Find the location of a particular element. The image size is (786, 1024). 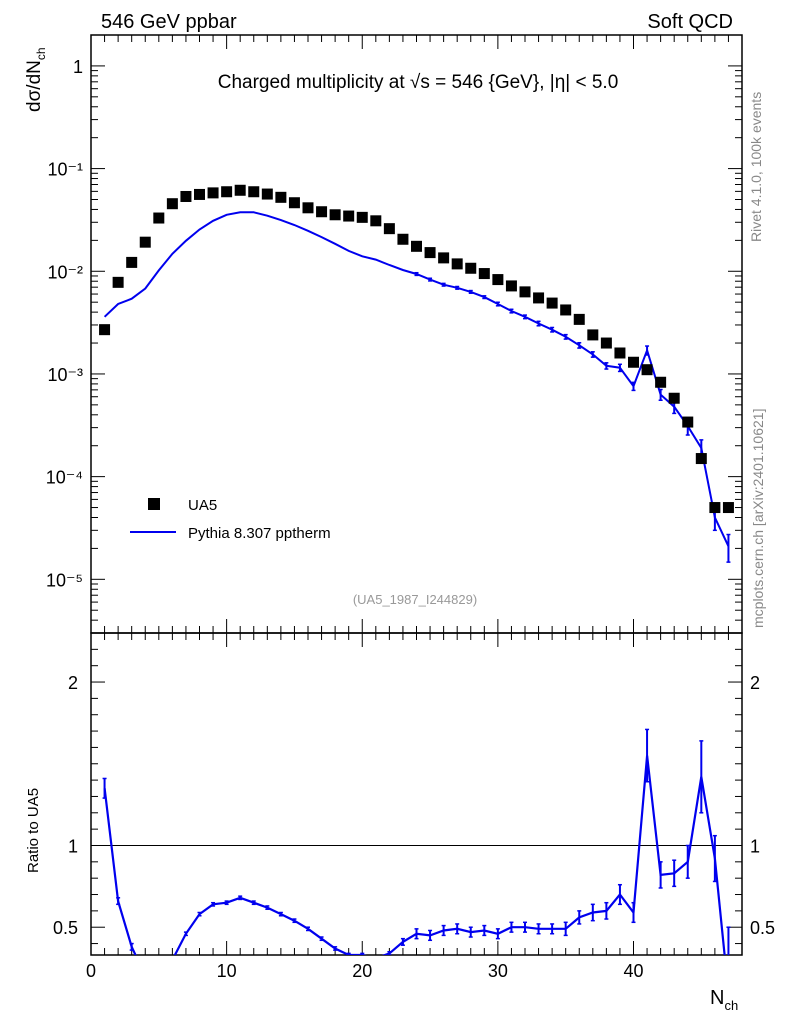

analysis-tag: (UA5_1987_I244829) is located at coordinates (415, 599).